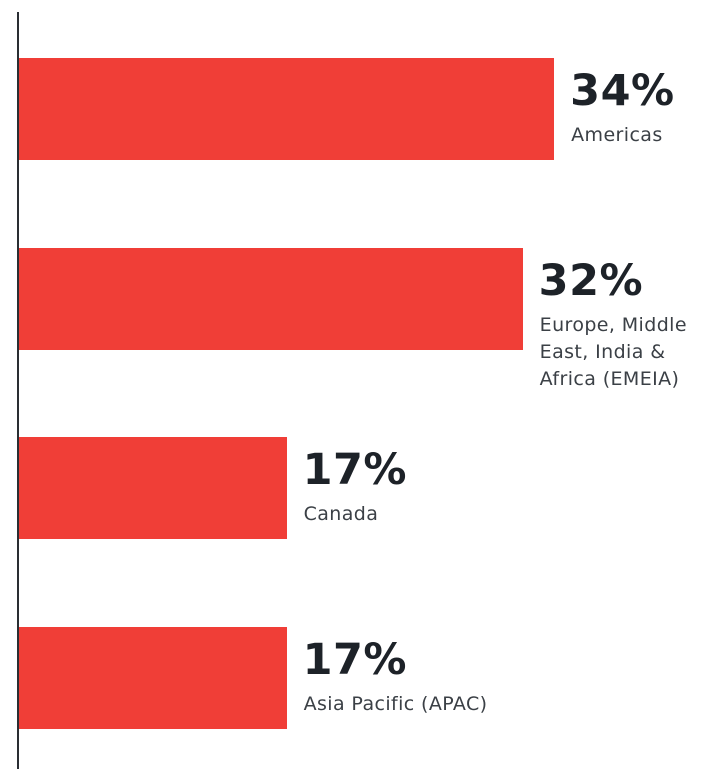 Image resolution: width=718 pixels, height=769 pixels. I want to click on category-label: Canada, so click(341, 514).